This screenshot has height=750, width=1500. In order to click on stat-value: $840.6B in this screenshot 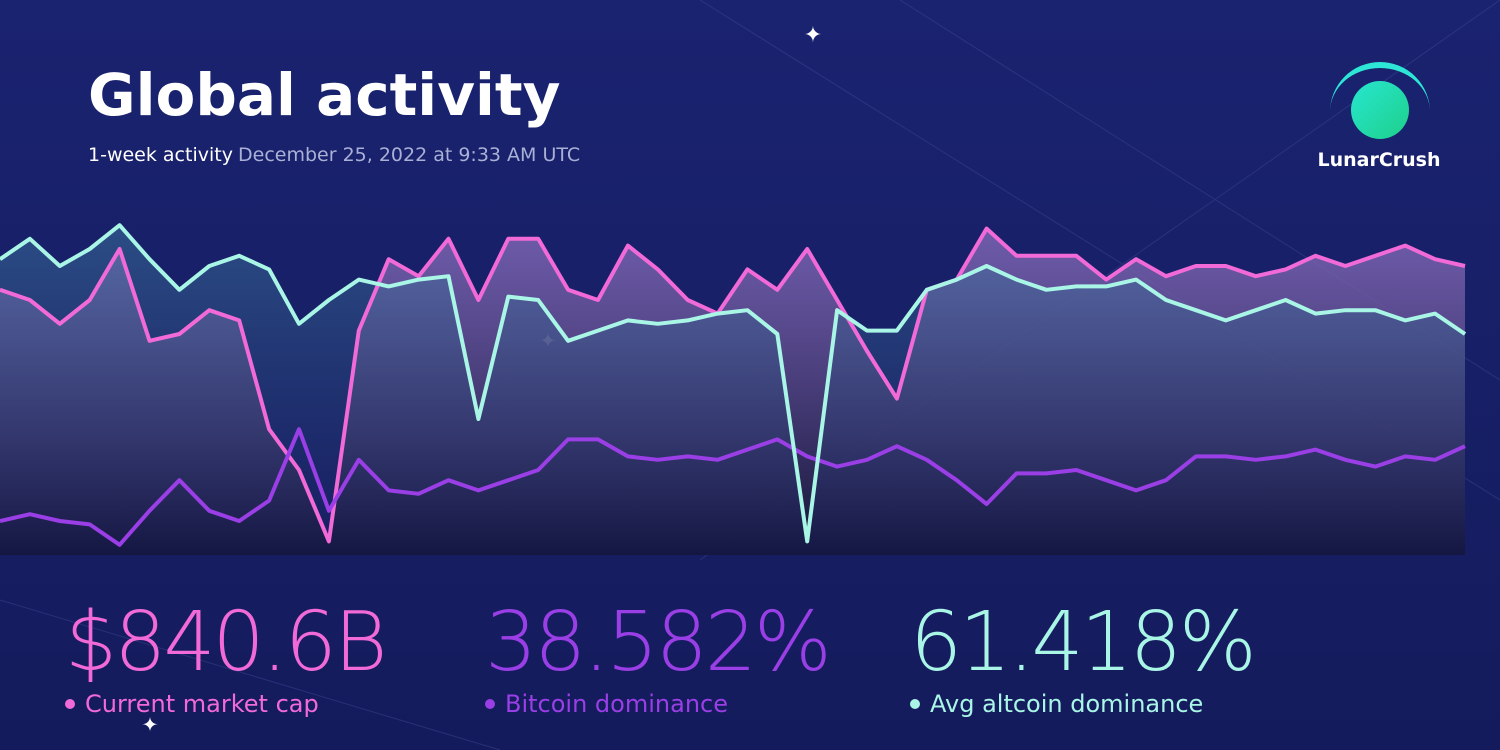, I will do `click(225, 642)`.